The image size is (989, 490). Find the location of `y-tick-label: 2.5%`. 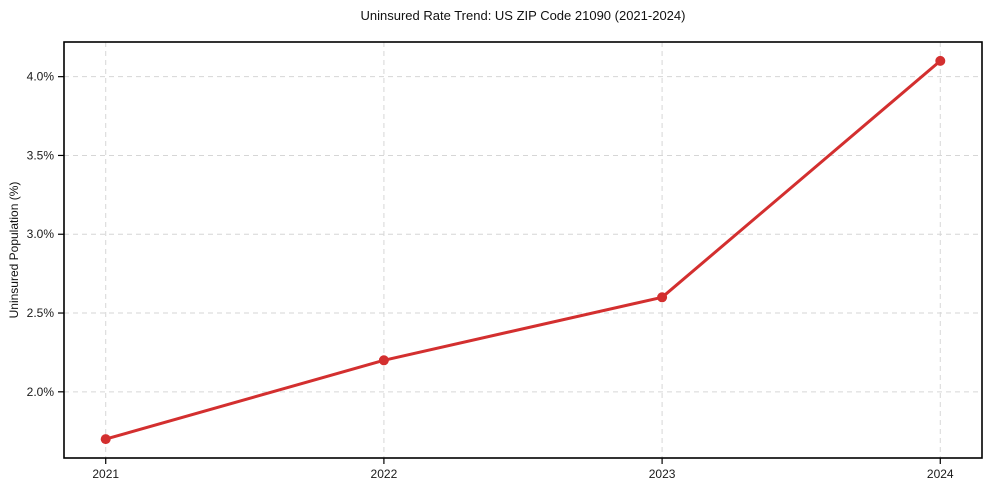

y-tick-label: 2.5% is located at coordinates (41, 313).